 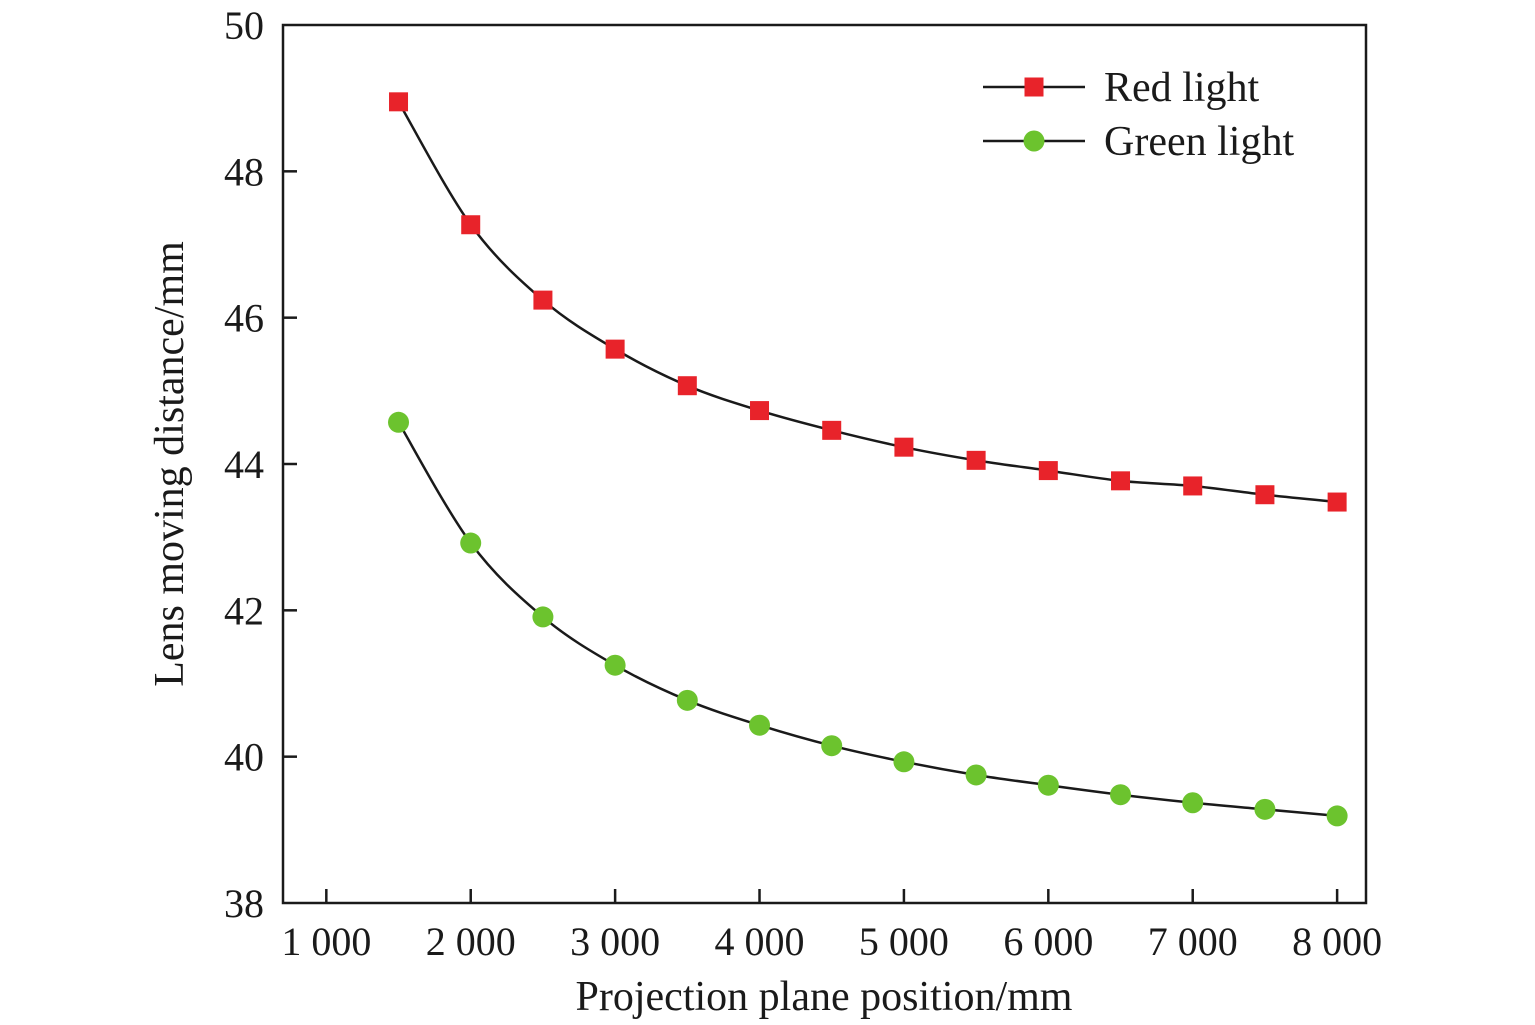 I want to click on x-tick-label: 6 000, so click(x=1048, y=941).